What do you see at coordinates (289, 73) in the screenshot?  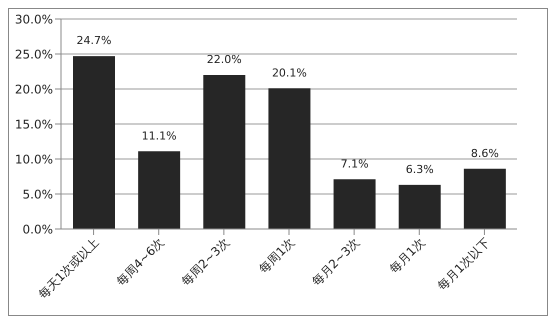 I see `data-label: 20.1%` at bounding box center [289, 73].